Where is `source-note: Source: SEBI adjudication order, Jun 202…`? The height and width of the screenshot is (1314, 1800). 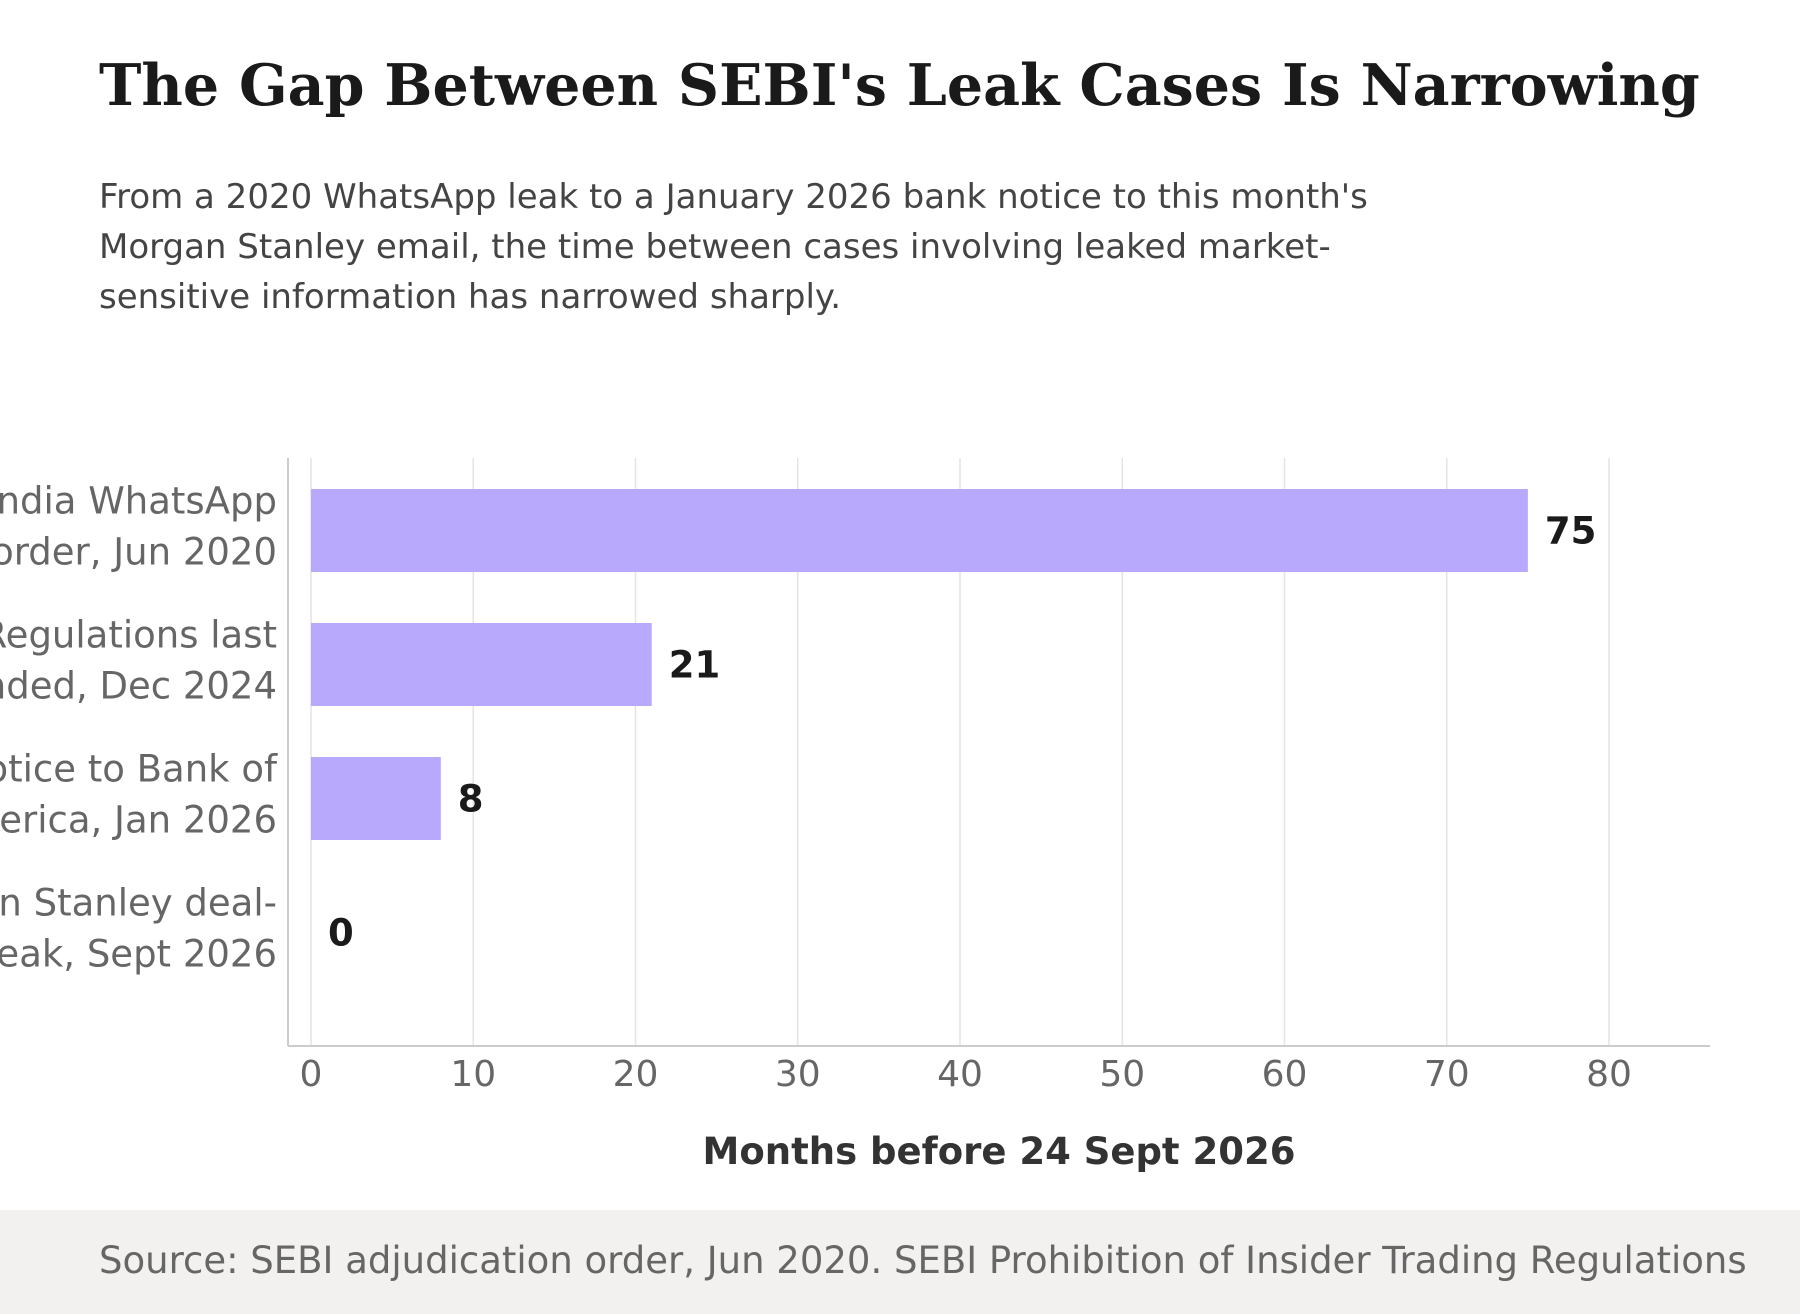
source-note: Source: SEBI adjudication order, Jun 202… is located at coordinates (923, 1260).